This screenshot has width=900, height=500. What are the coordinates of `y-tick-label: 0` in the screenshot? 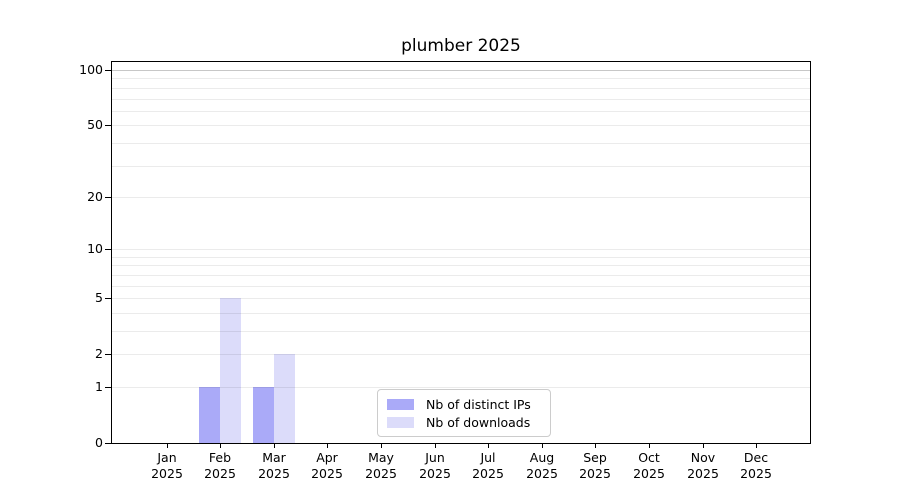 It's located at (99, 442).